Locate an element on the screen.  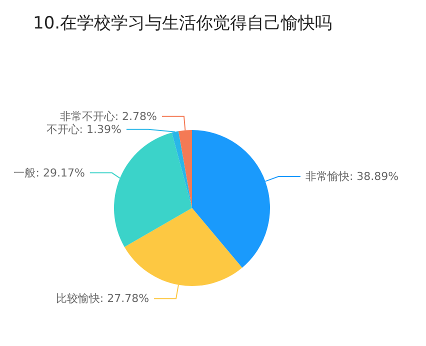
slice-label: 不开心: 1.39% is located at coordinates (84, 129).